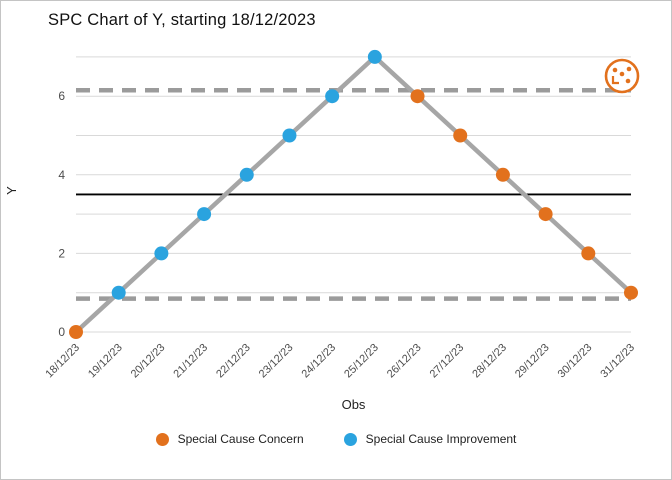 The width and height of the screenshot is (672, 480). What do you see at coordinates (353, 404) in the screenshot?
I see `x-axis-title: Obs` at bounding box center [353, 404].